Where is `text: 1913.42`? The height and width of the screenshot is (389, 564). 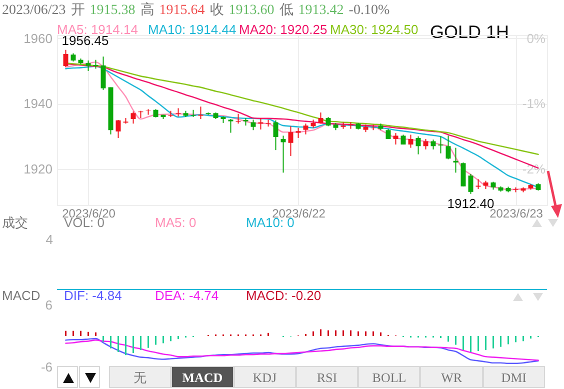
text: 1913.42 is located at coordinates (321, 11).